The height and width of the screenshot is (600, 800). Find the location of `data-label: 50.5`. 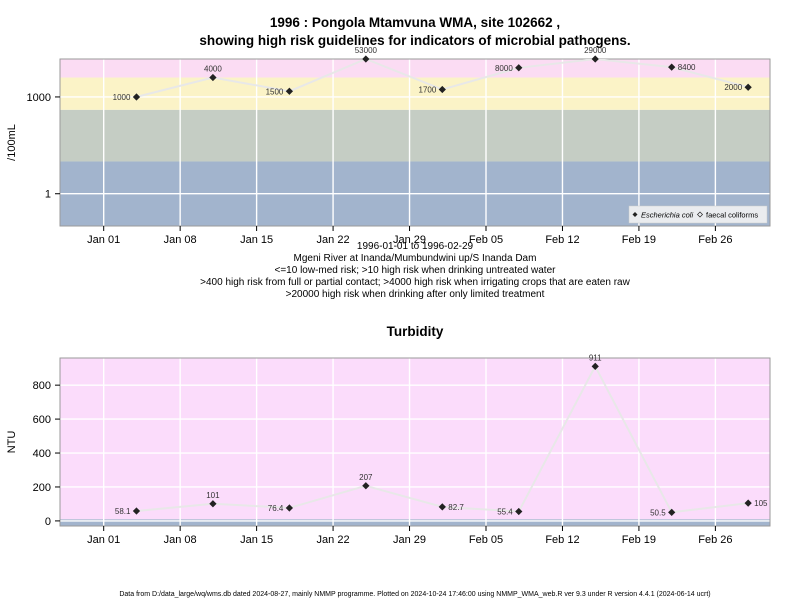

data-label: 50.5 is located at coordinates (658, 512).